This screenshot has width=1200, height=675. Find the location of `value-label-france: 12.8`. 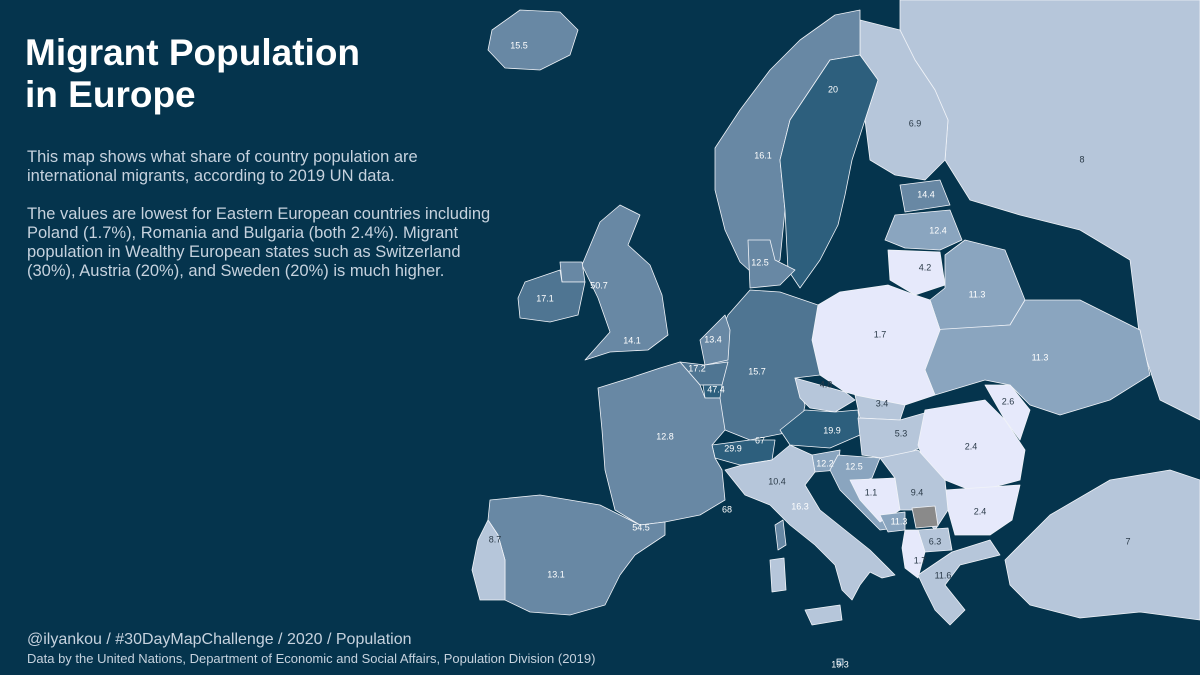

value-label-france: 12.8 is located at coordinates (665, 436).